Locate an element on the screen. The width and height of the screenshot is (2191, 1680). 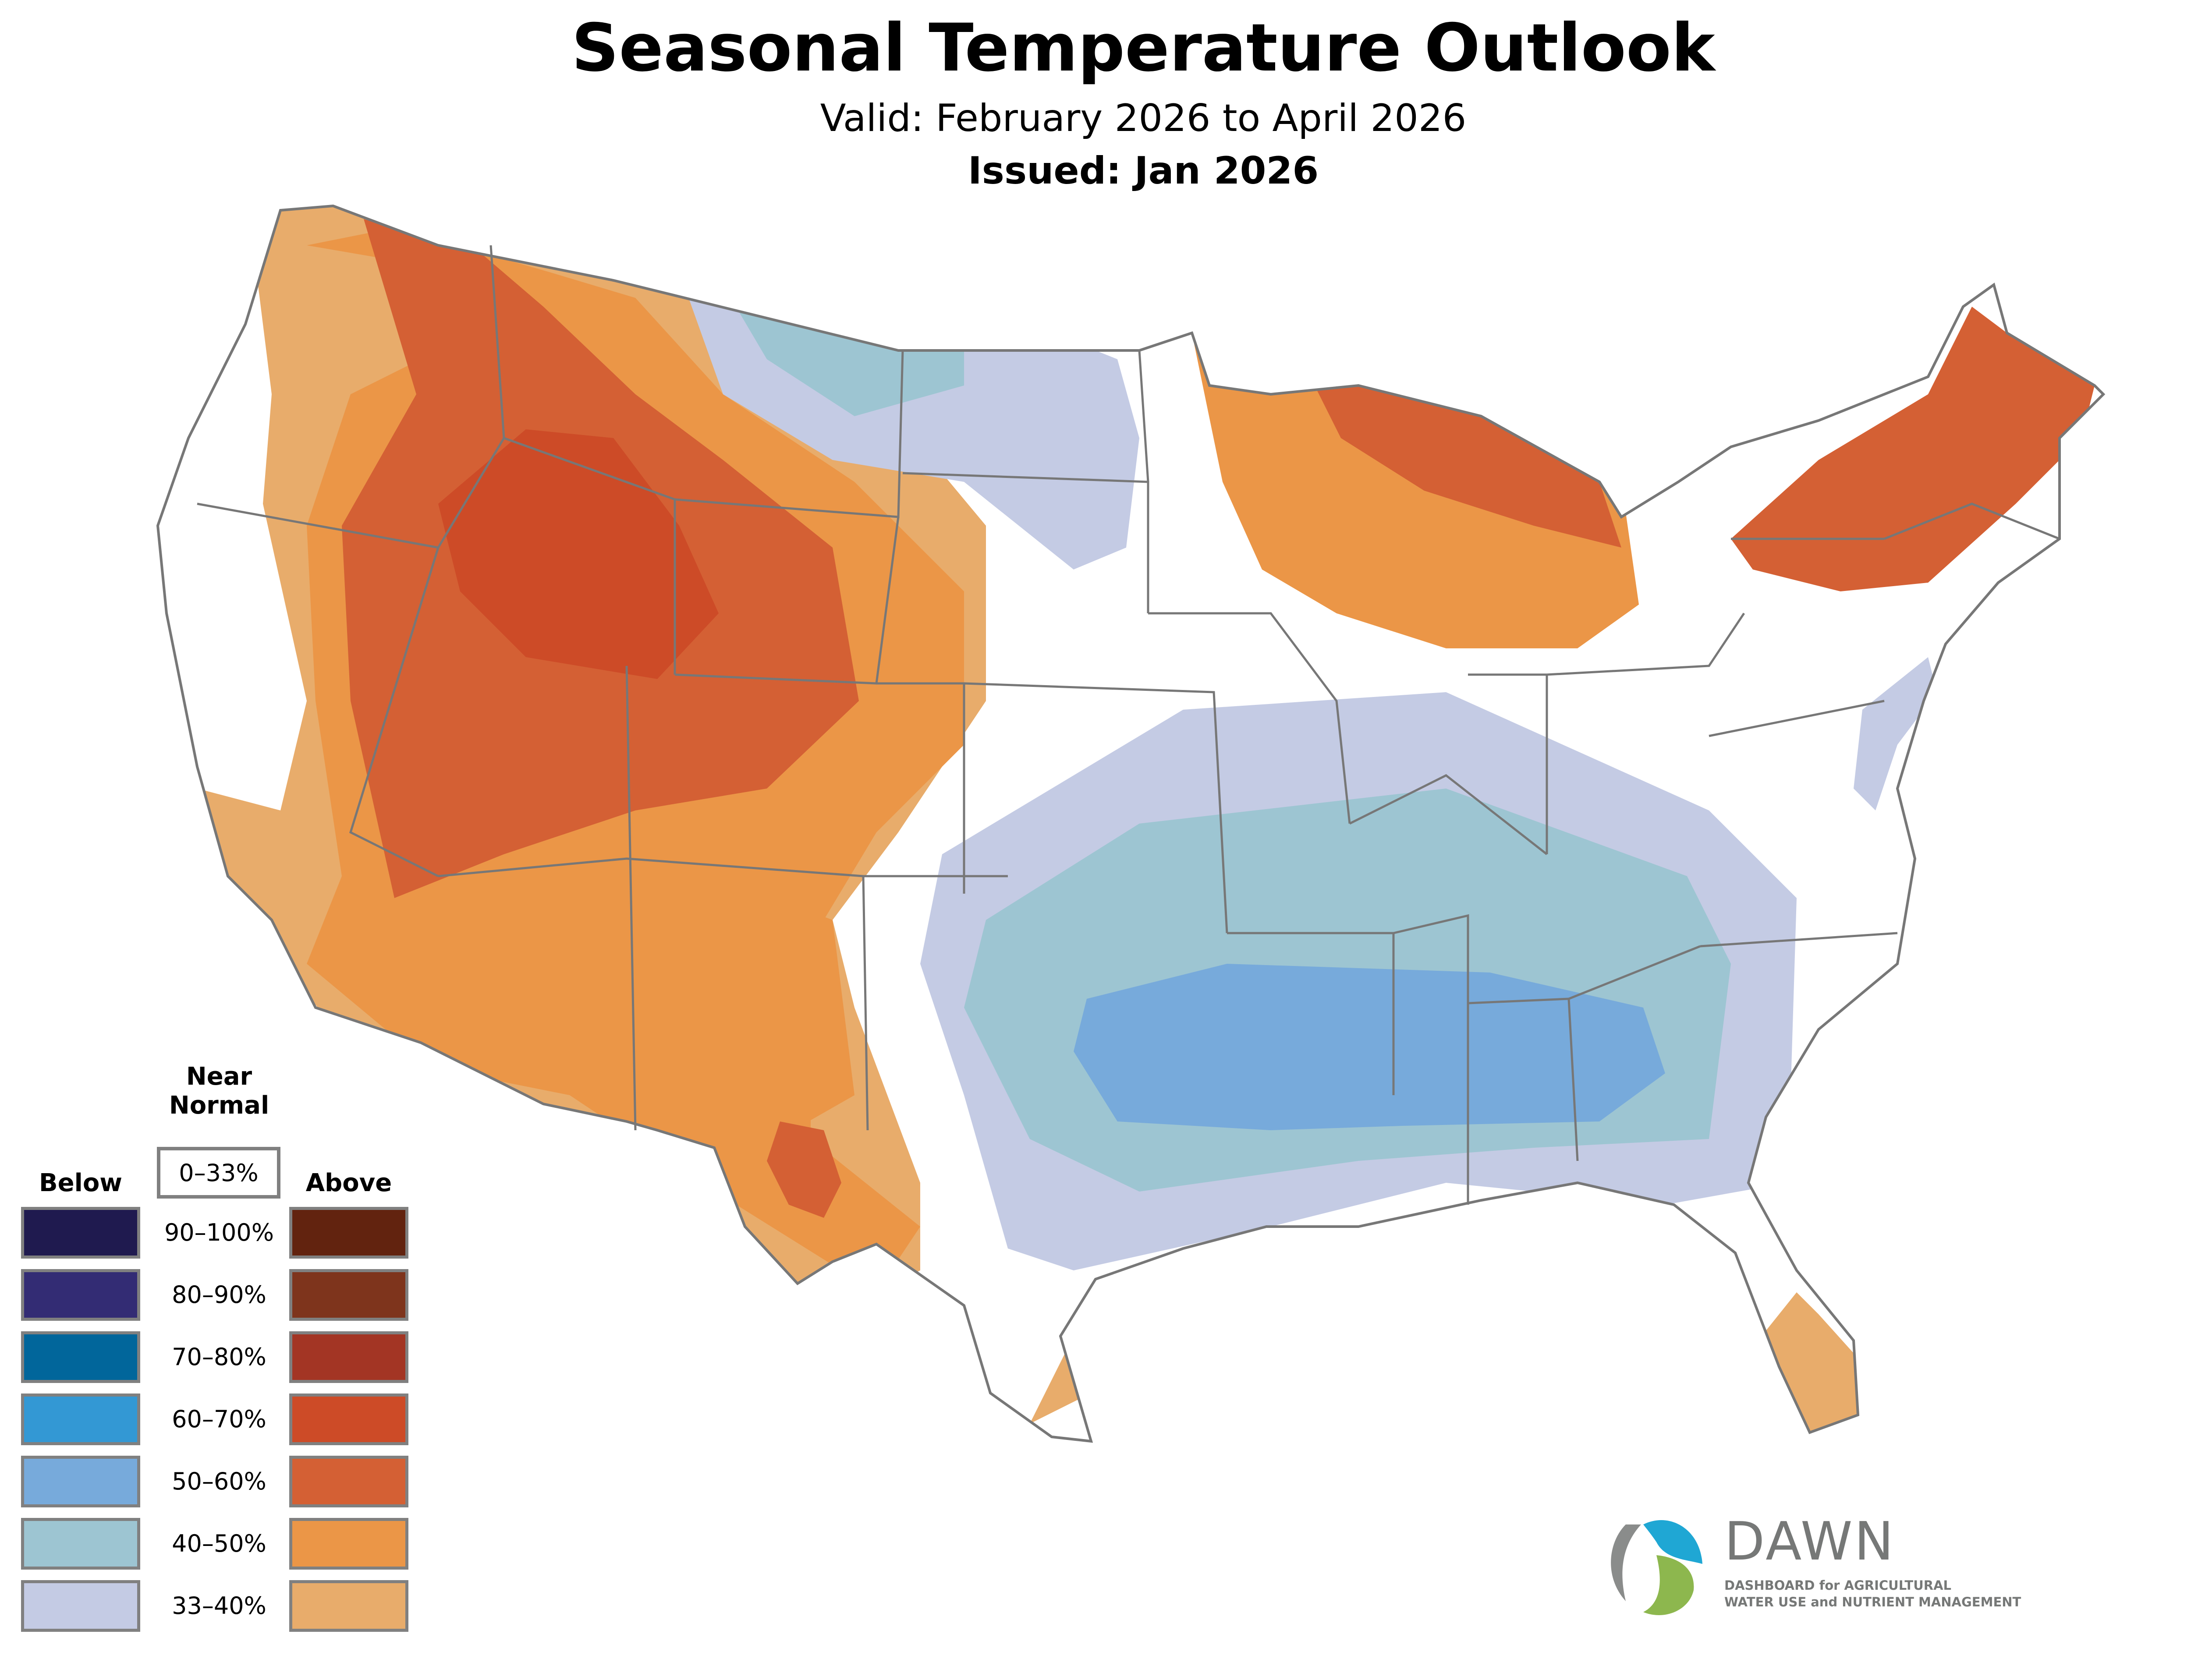
outlook-zone-great-lakes-above is located at coordinates (1415, 490).